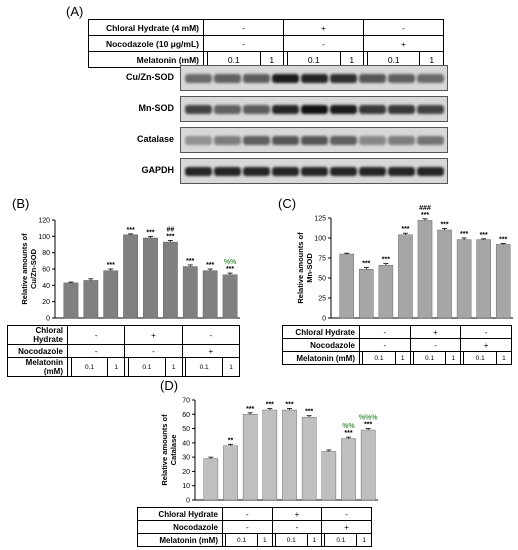  I want to click on y-tick-label: 10, so click(186, 486).